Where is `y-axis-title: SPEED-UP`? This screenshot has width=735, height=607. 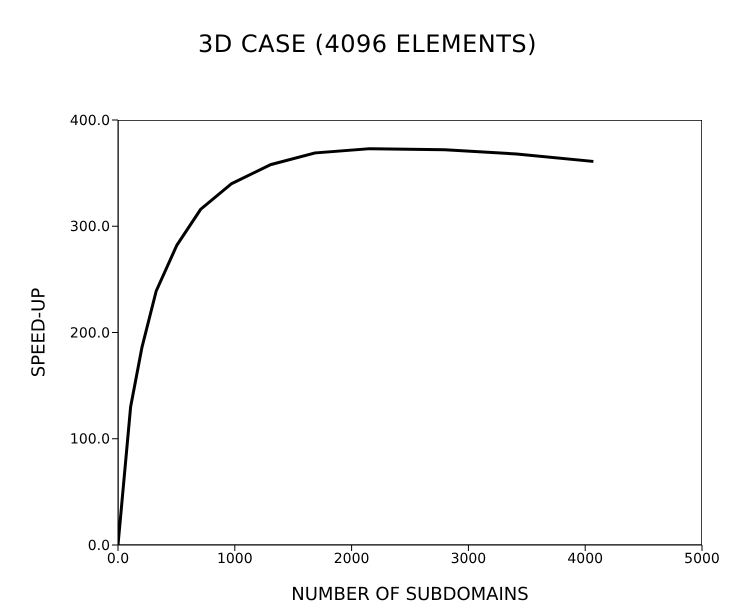
y-axis-title: SPEED-UP is located at coordinates (39, 333).